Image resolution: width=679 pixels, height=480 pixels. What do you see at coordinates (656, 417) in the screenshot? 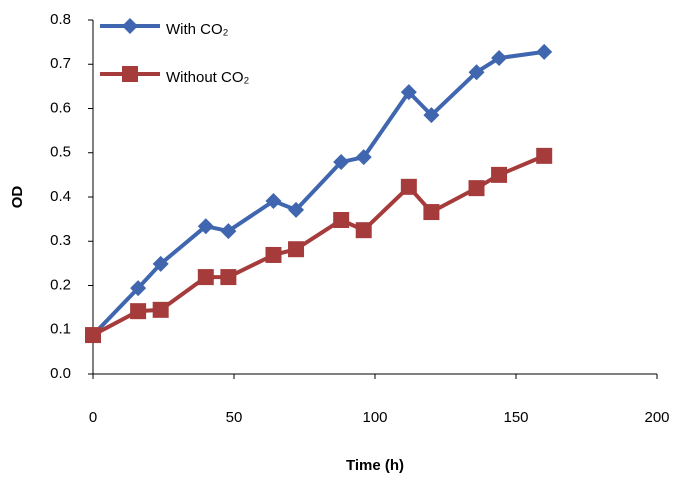
I see `x-tick-label: 200` at bounding box center [656, 417].